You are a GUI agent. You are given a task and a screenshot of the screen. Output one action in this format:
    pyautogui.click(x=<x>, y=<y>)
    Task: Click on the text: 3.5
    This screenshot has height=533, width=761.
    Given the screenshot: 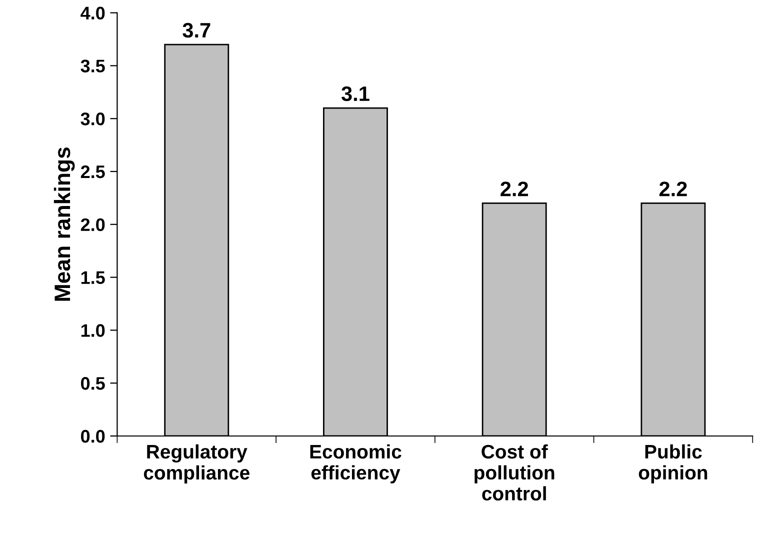 What is the action you would take?
    pyautogui.click(x=92, y=66)
    